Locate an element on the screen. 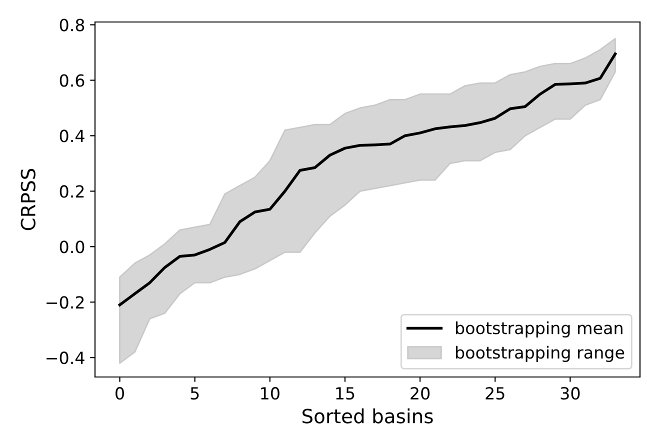 Image resolution: width=647 pixels, height=443 pixels. y-tick-label: −0.2 is located at coordinates (65, 302).